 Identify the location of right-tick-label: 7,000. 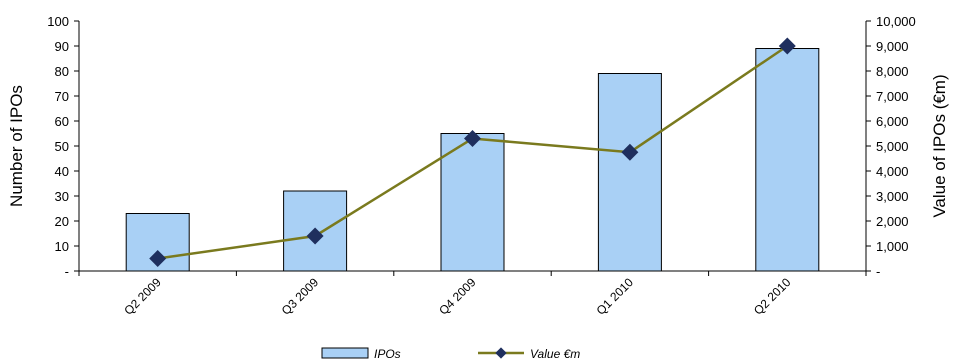
(892, 96).